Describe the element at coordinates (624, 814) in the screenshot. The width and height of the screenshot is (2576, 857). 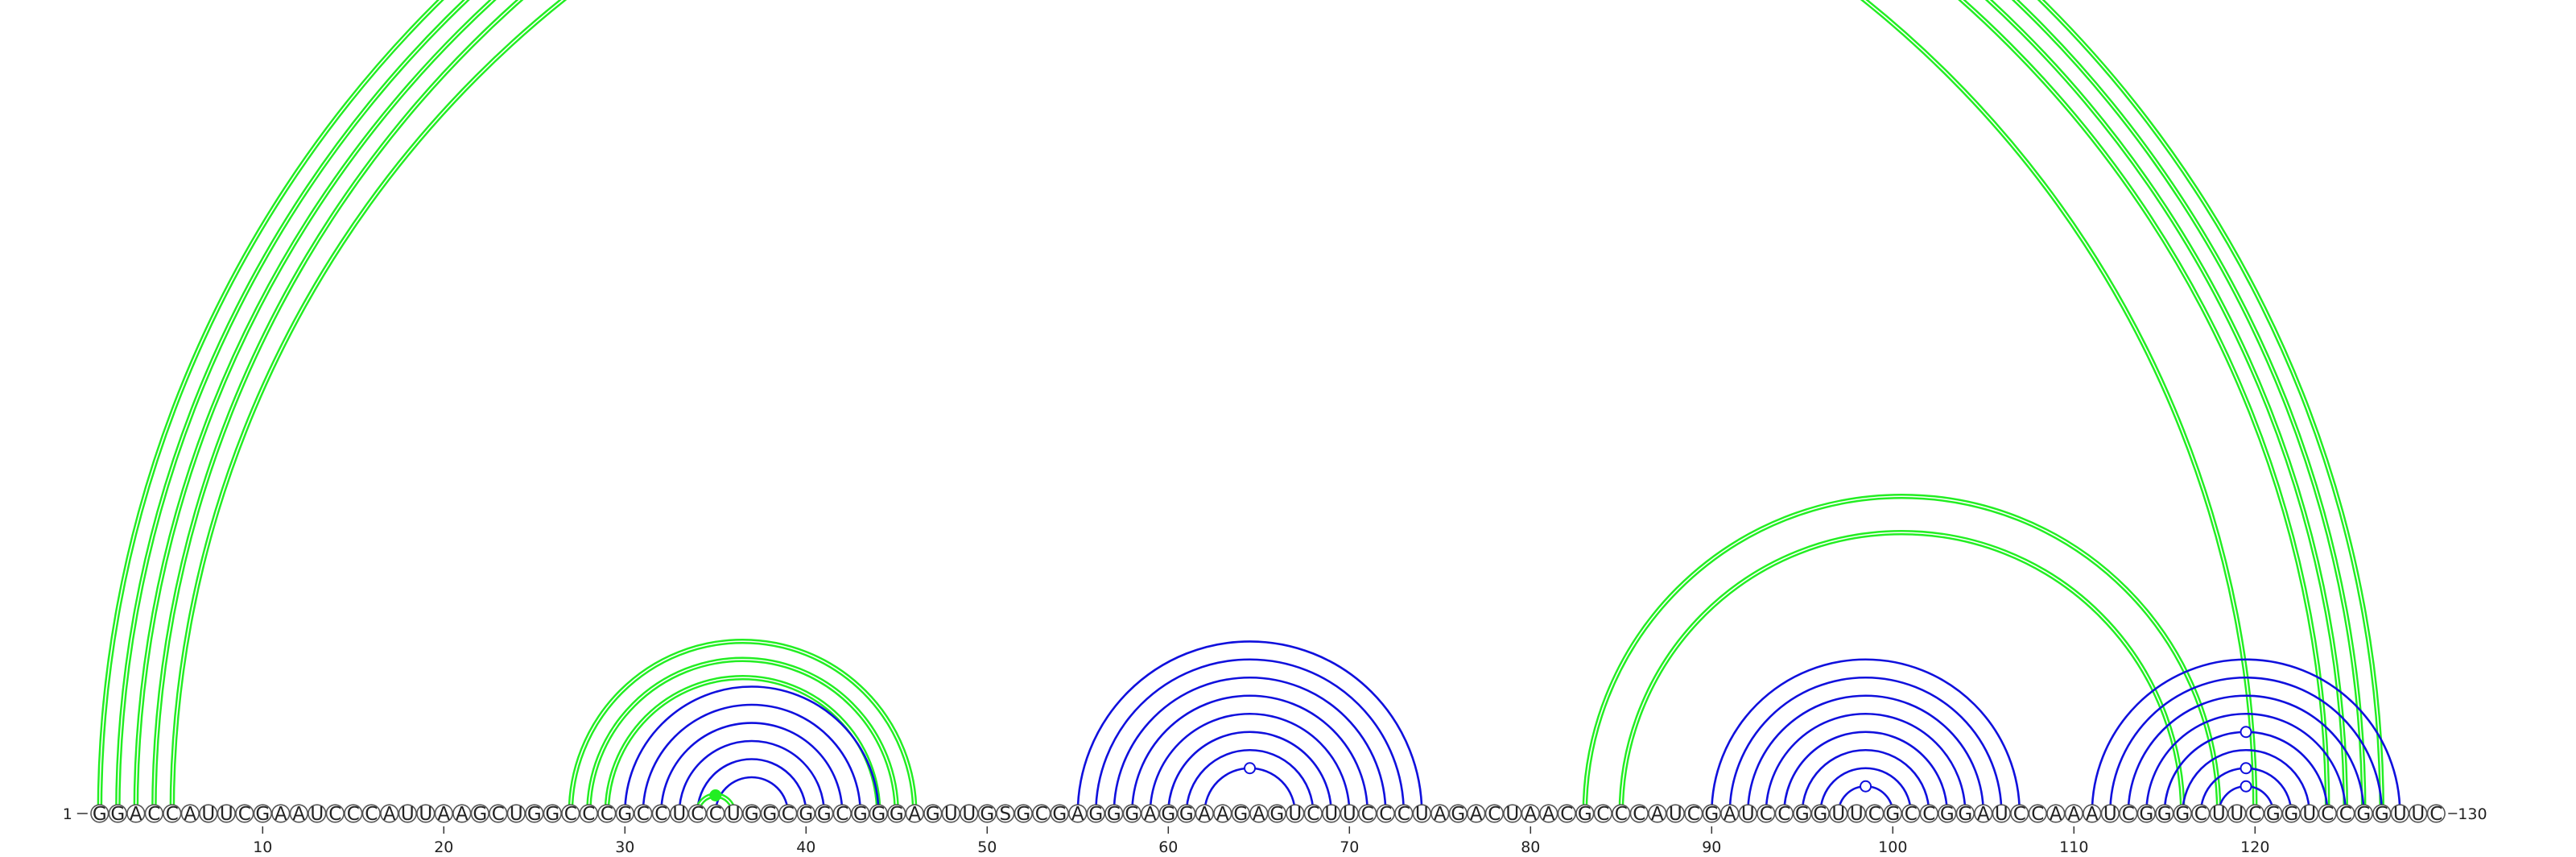
I see `nucleotide-30: G` at that location.